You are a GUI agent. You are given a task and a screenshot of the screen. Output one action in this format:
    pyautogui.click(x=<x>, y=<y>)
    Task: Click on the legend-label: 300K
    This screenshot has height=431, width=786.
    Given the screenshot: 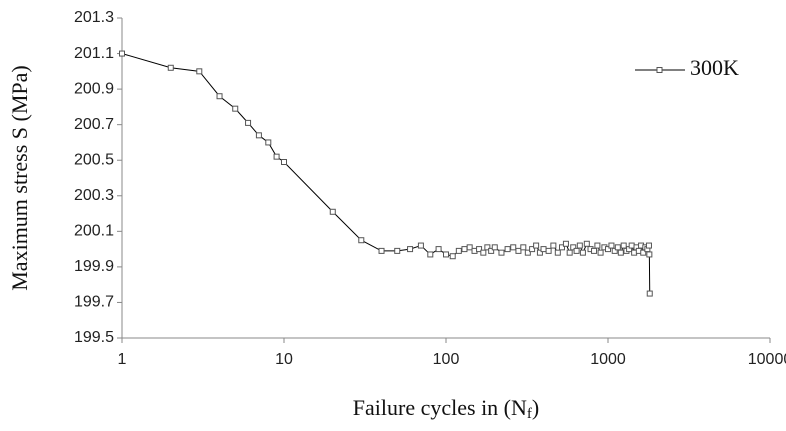 What is the action you would take?
    pyautogui.click(x=714, y=67)
    